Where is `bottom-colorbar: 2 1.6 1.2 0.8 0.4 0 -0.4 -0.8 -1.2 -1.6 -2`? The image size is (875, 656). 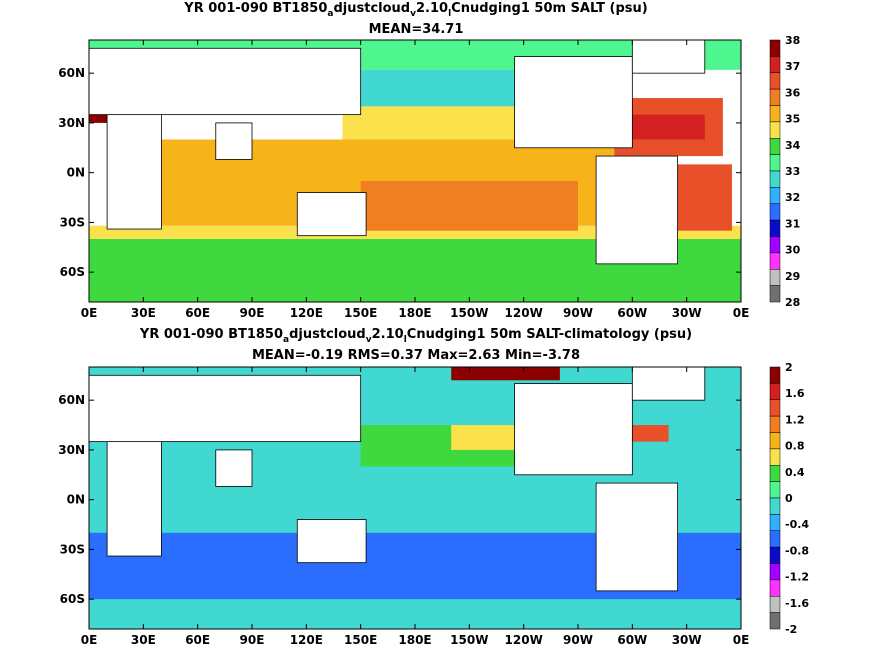 bottom-colorbar: 2 1.6 1.2 0.8 0.4 0 -0.4 -0.8 -1.2 -1.6 -2 is located at coordinates (789, 498).